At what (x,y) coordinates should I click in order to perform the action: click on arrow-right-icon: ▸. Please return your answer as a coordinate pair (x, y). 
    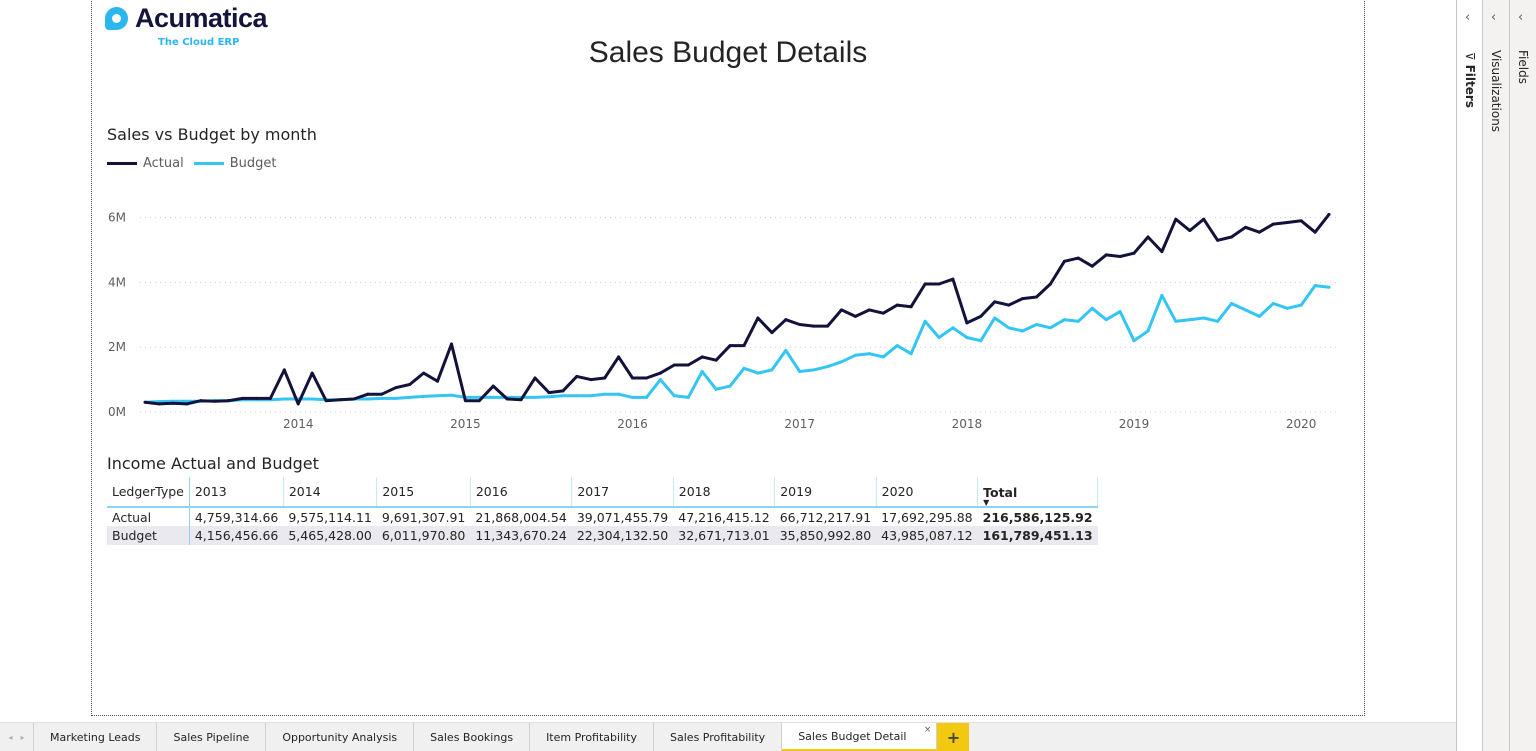
    Looking at the image, I should click on (22, 737).